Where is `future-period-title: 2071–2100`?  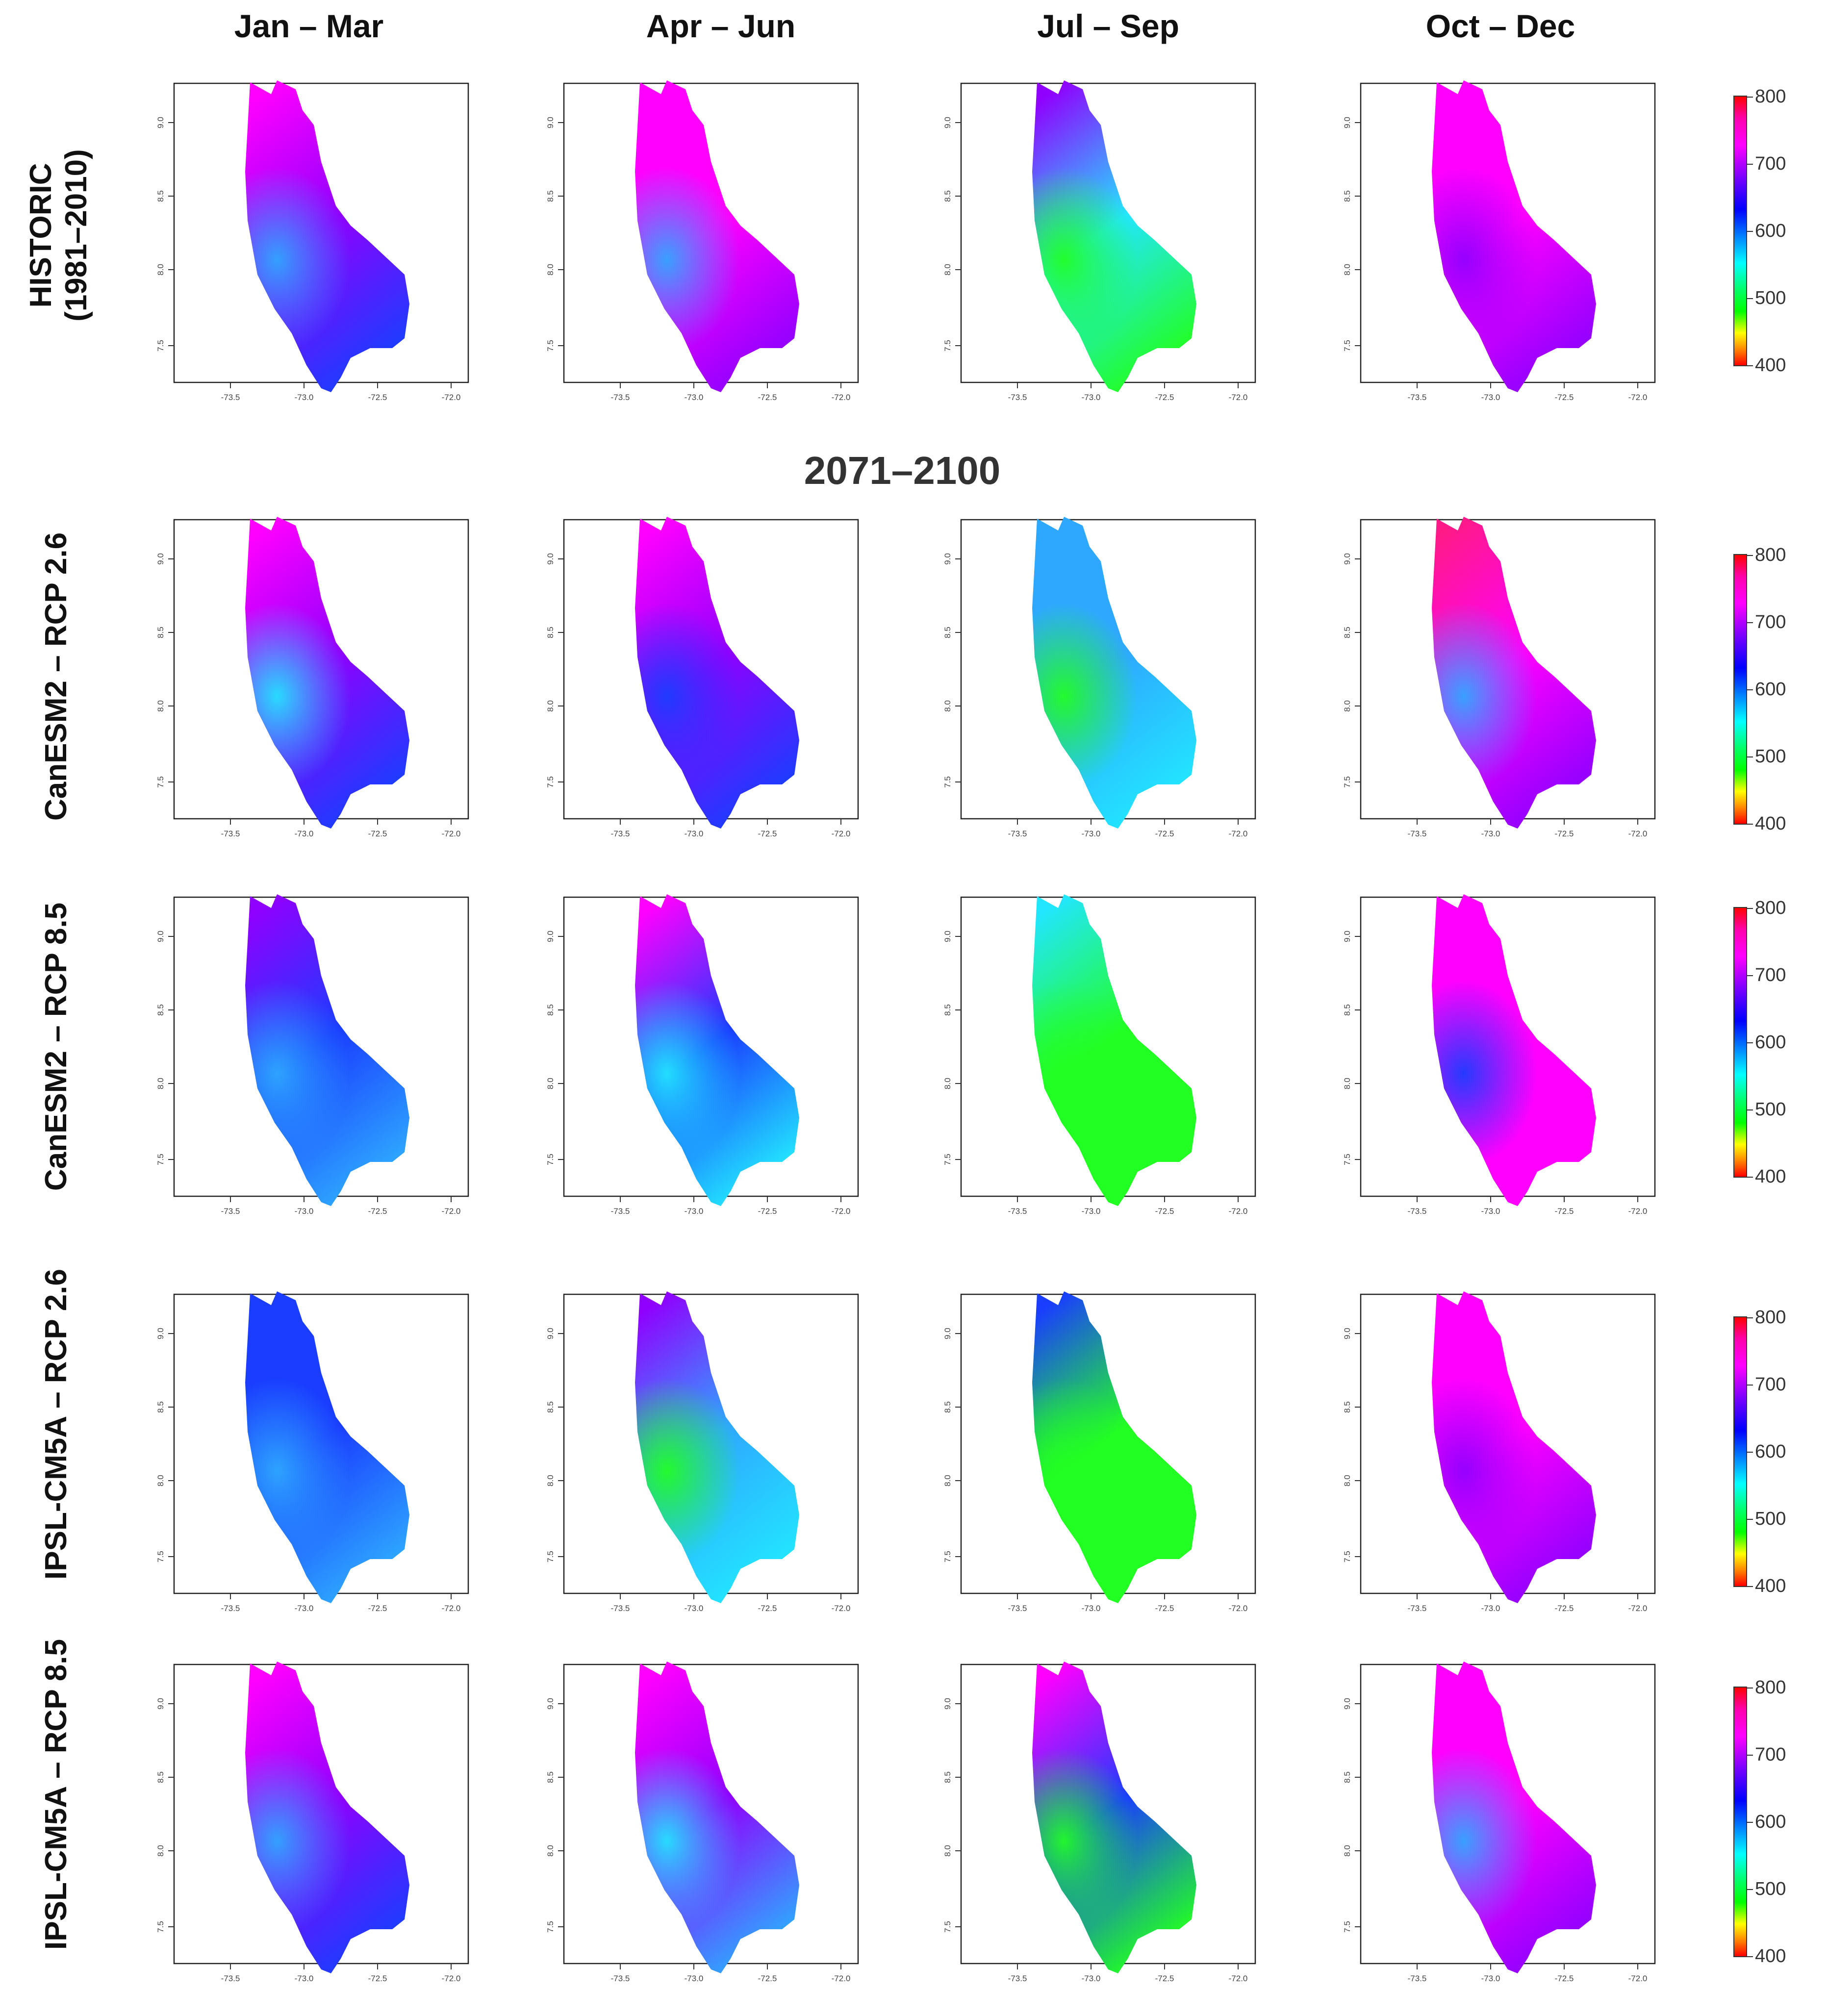
future-period-title: 2071–2100 is located at coordinates (902, 470).